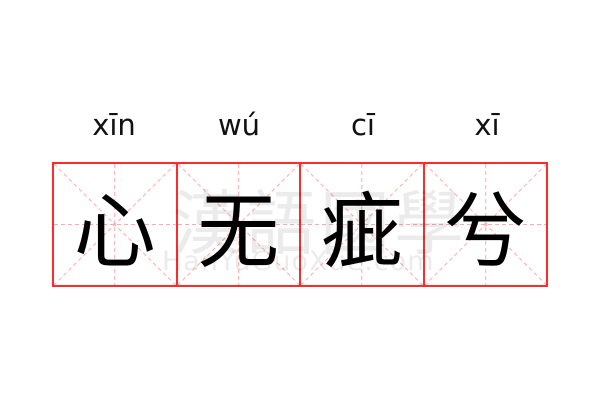 Image resolution: width=600 pixels, height=400 pixels. Describe the element at coordinates (485, 232) in the screenshot. I see `character: 兮` at that location.